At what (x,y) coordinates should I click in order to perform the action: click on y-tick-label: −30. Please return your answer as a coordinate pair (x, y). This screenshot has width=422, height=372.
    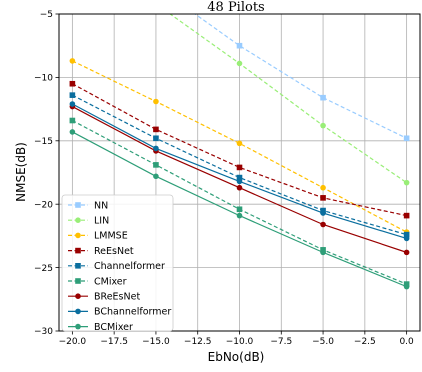
    Looking at the image, I should click on (43, 332).